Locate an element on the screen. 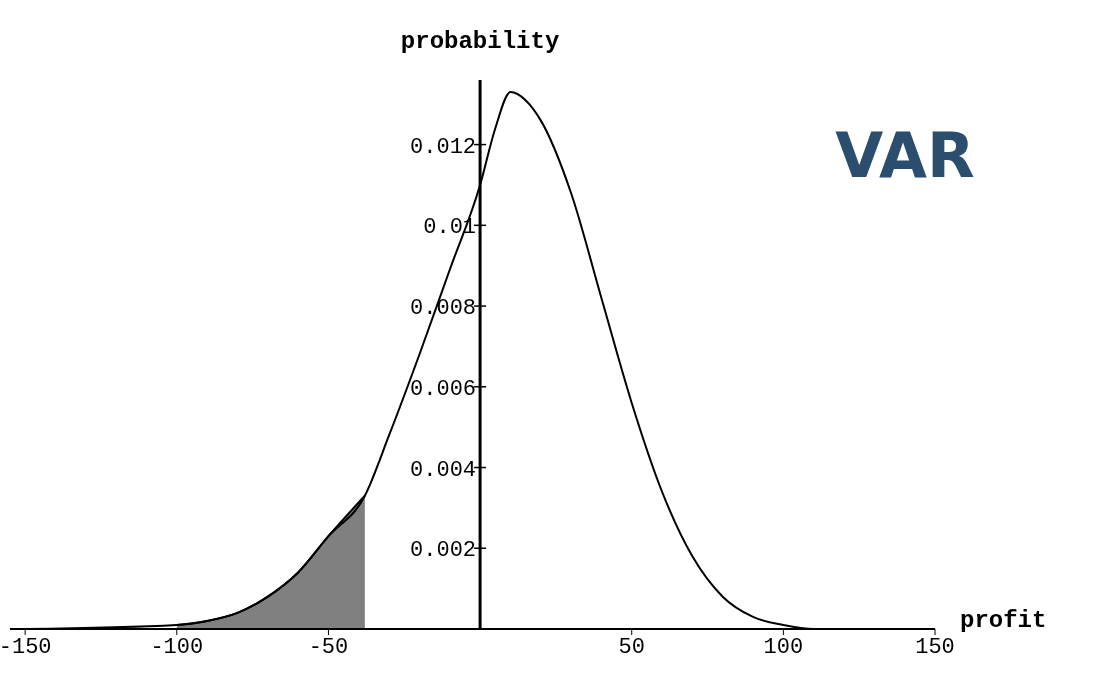 The width and height of the screenshot is (1097, 683). x-tick-label: -50 is located at coordinates (328, 647).